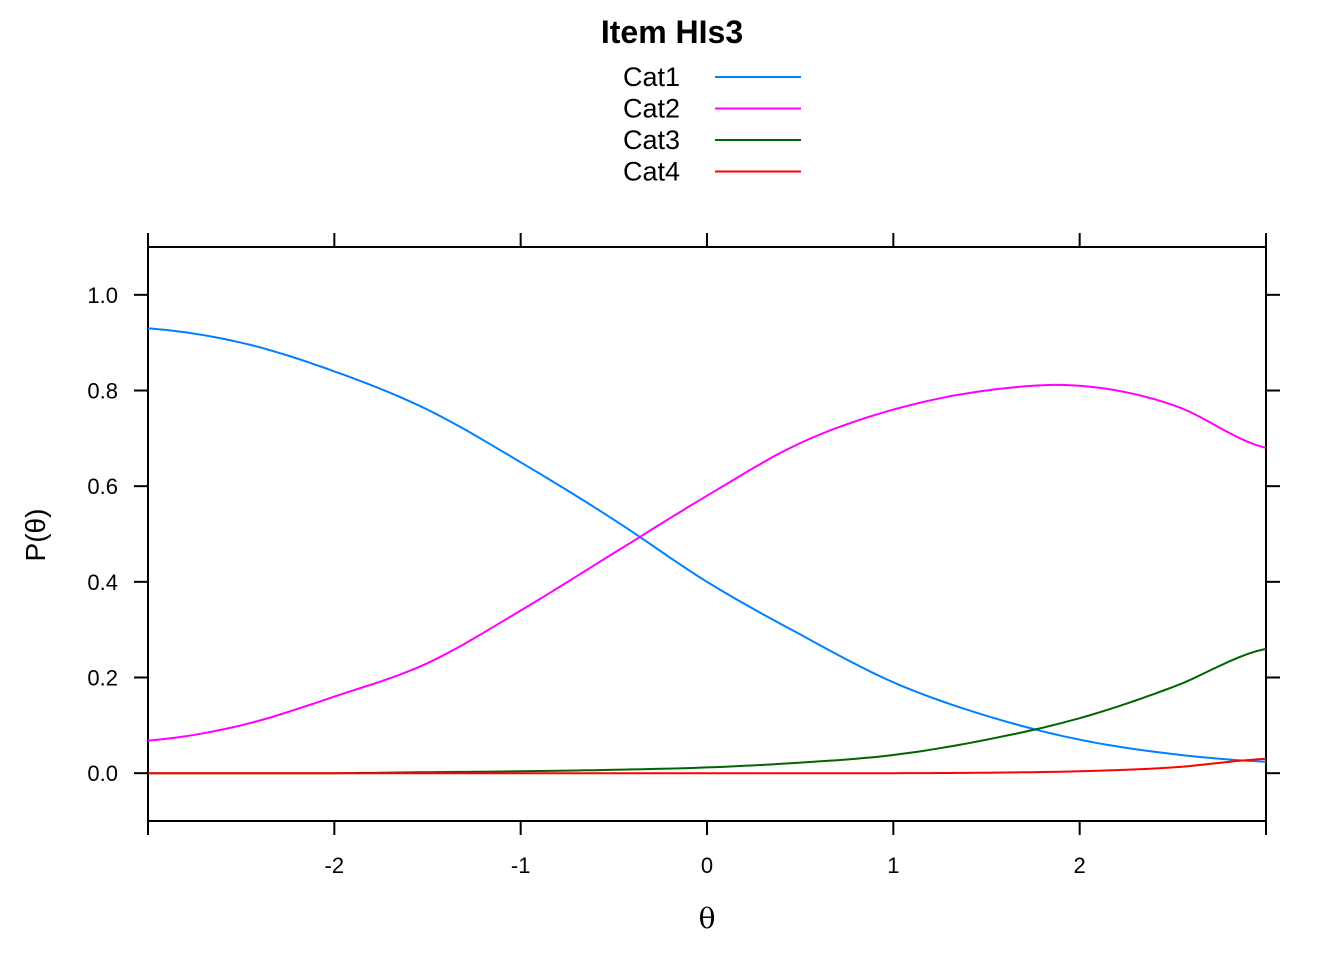  What do you see at coordinates (651, 109) in the screenshot?
I see `legend-label-cat2: Cat2` at bounding box center [651, 109].